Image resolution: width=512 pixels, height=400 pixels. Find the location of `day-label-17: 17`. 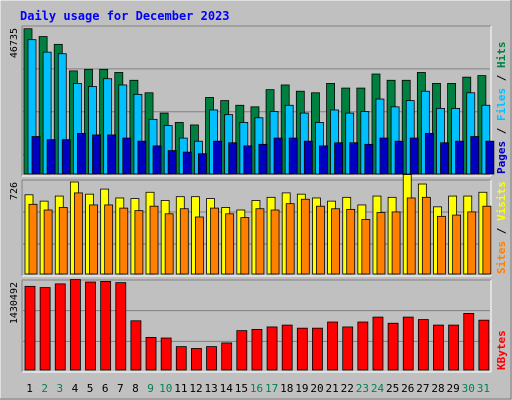

day-label-17: 17 is located at coordinates (271, 388).